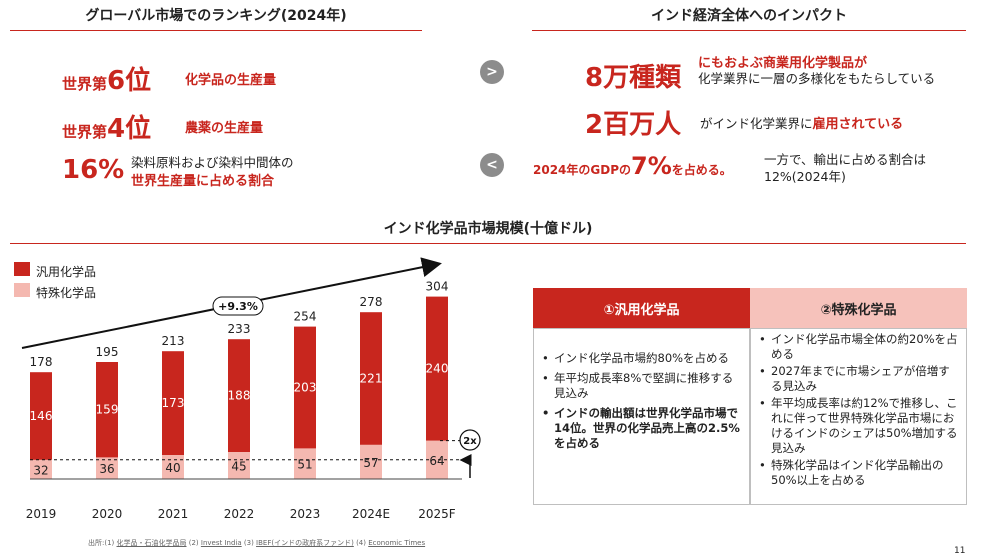  What do you see at coordinates (221, 543) in the screenshot?
I see `source-link-2: Invest India` at bounding box center [221, 543].